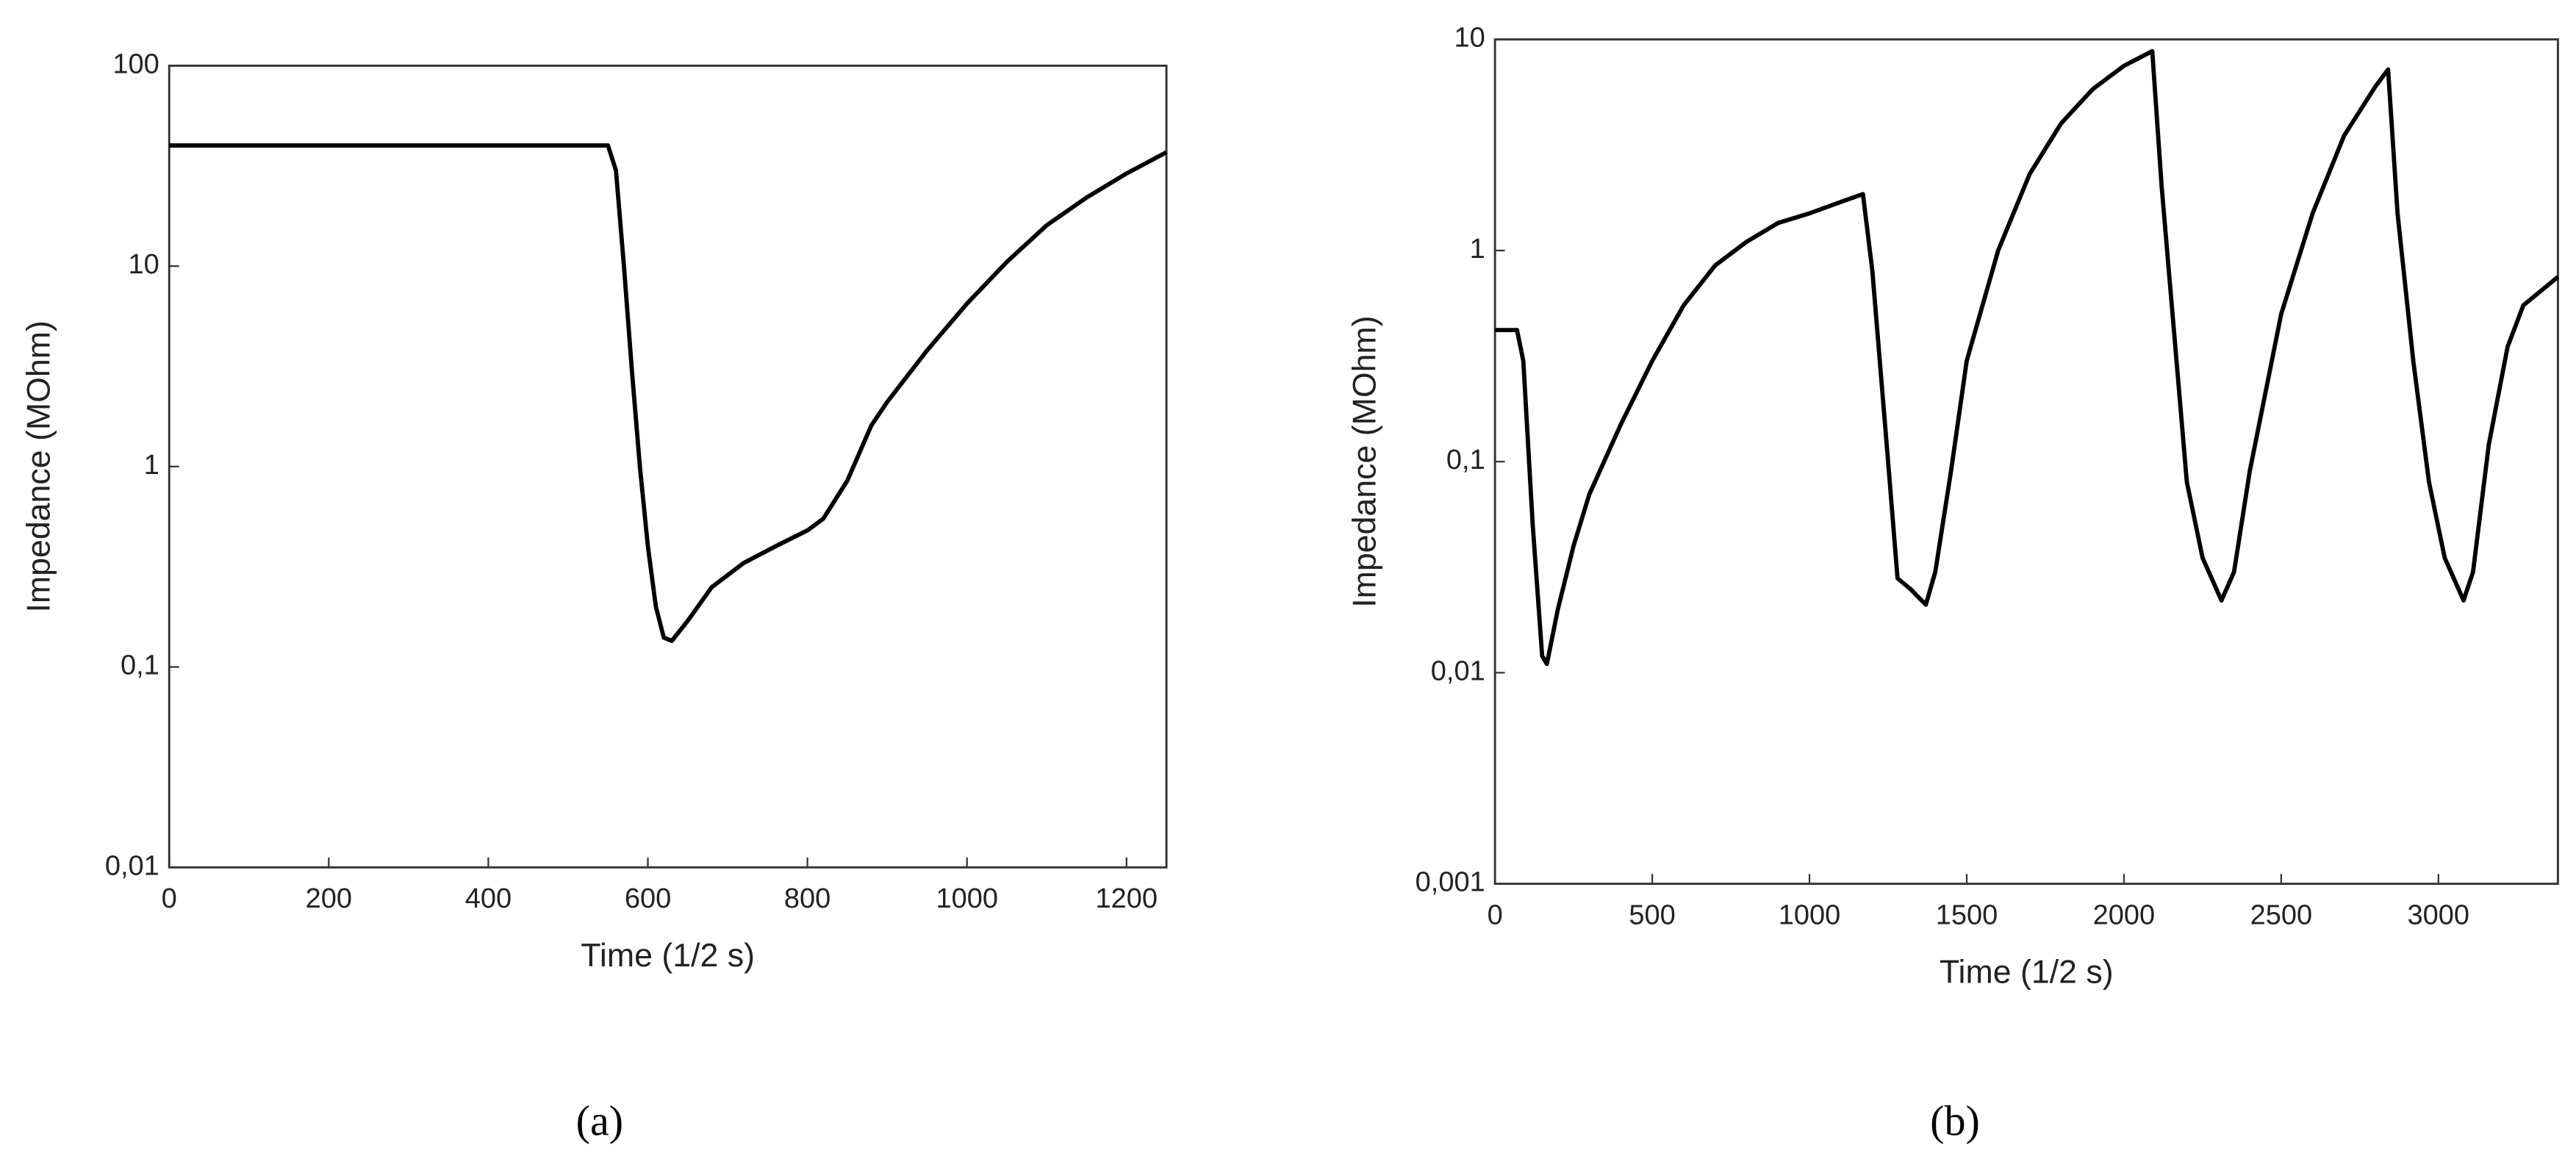 This screenshot has width=2576, height=1167. Describe the element at coordinates (1127, 898) in the screenshot. I see `x-tick-label: 1200` at that location.